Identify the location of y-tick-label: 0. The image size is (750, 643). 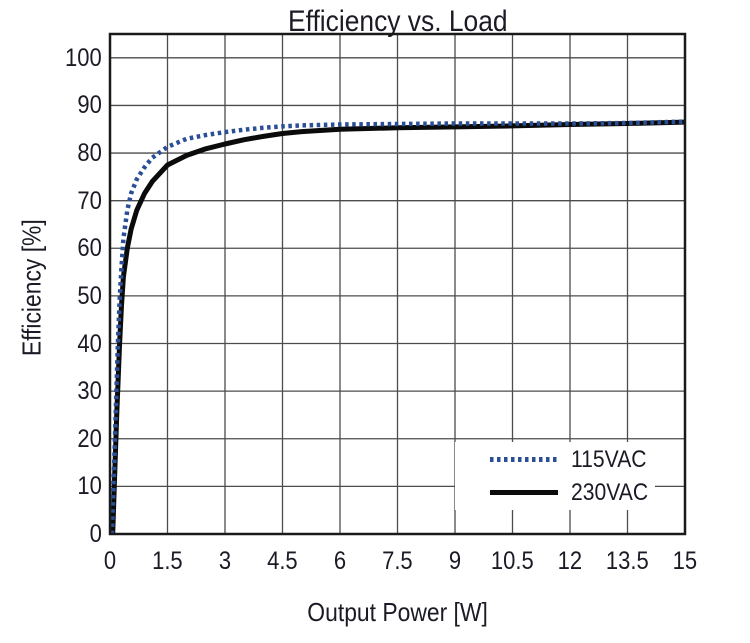
(95, 534).